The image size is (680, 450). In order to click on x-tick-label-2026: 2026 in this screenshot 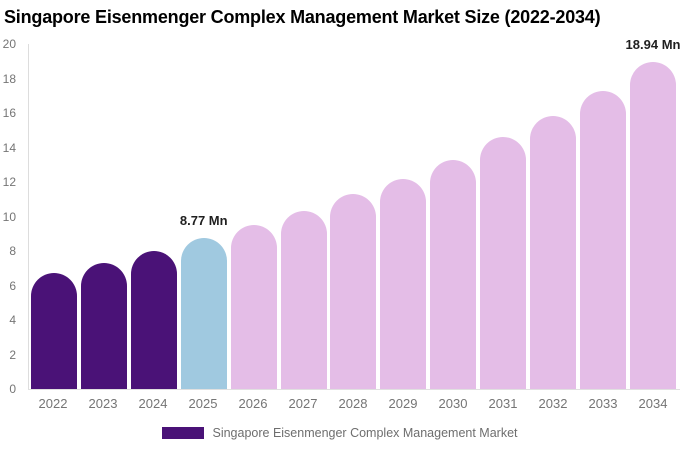, I will do `click(253, 403)`.